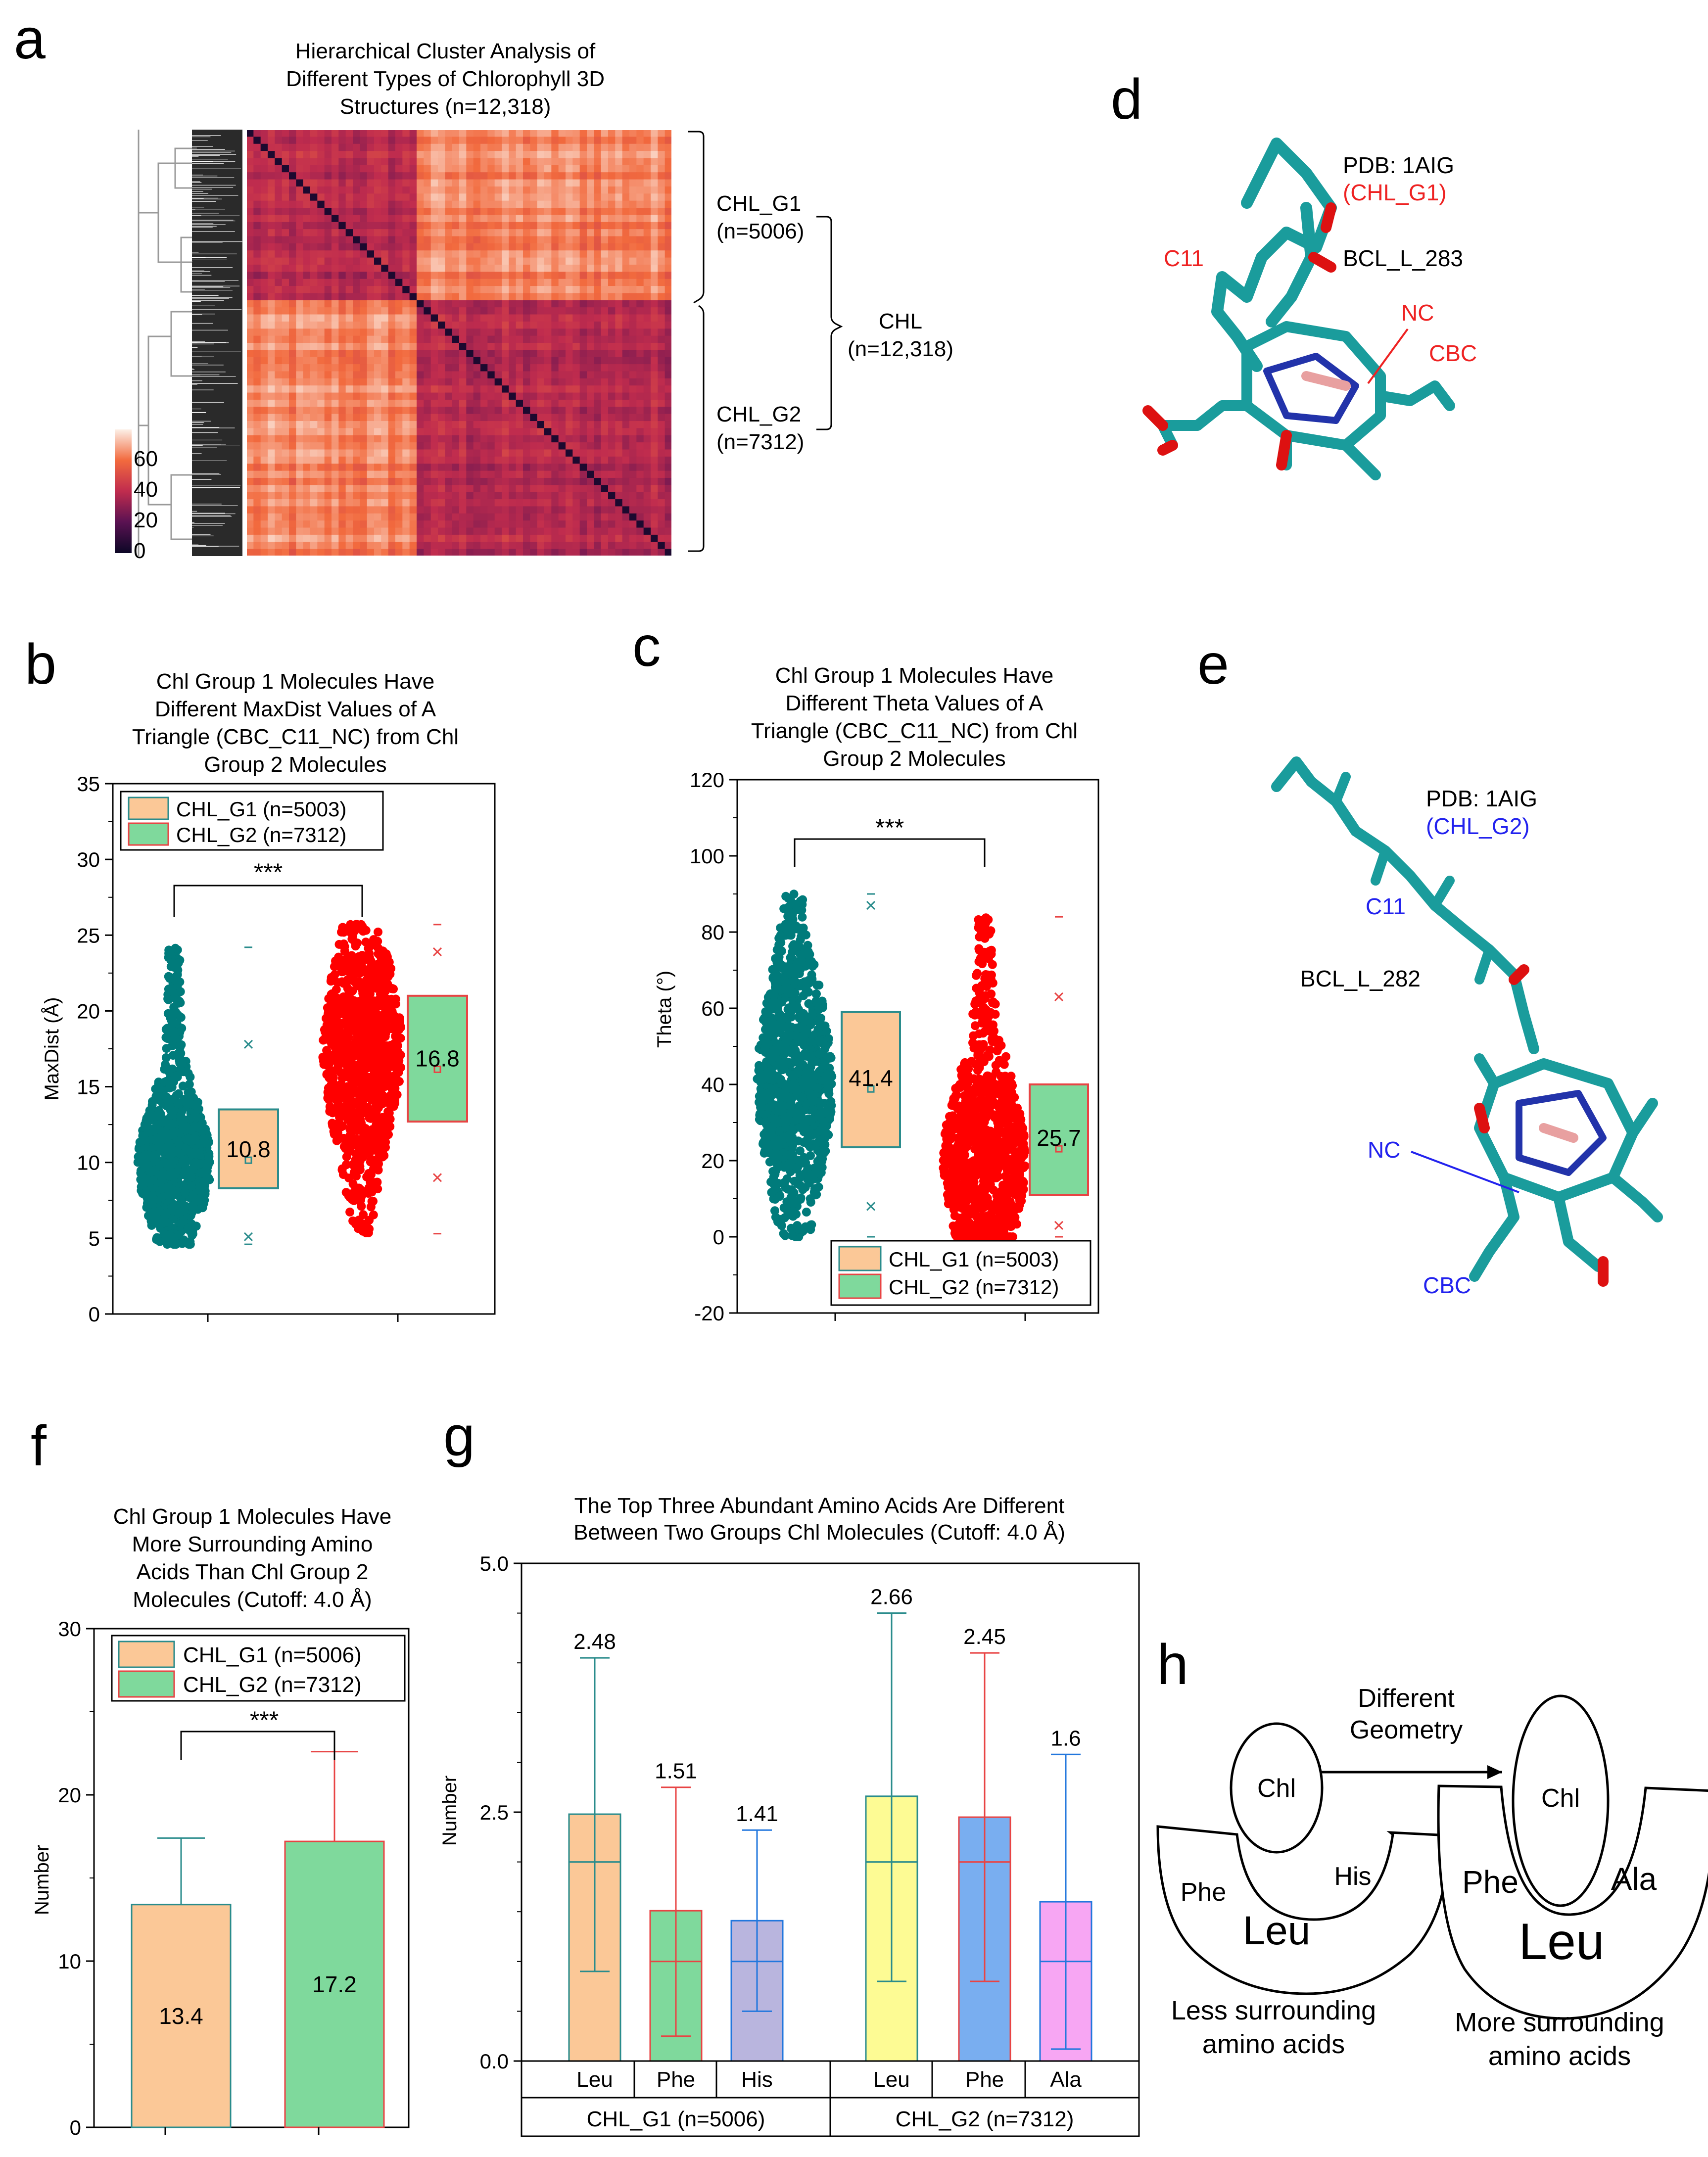  I want to click on chart-b-g1-point, so click(190, 1077).